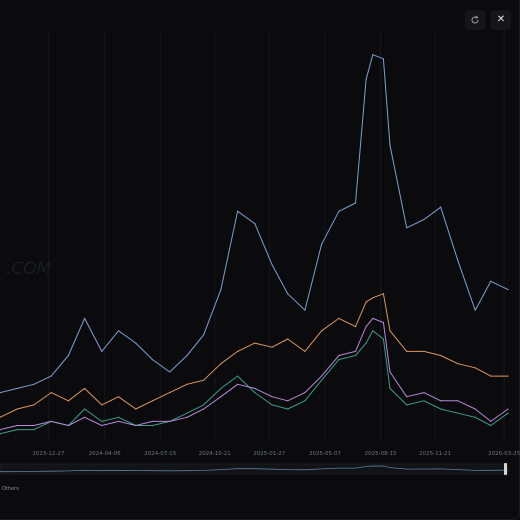 Image resolution: width=520 pixels, height=520 pixels. I want to click on legend: Others, so click(10, 489).